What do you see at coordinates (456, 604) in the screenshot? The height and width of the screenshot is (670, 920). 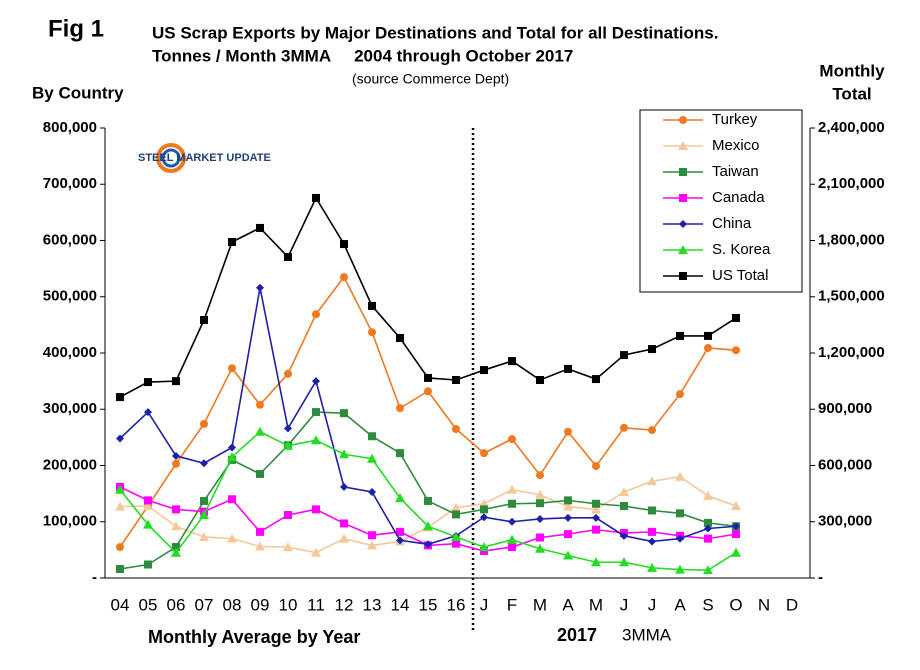 I see `x-tick-label: 16` at bounding box center [456, 604].